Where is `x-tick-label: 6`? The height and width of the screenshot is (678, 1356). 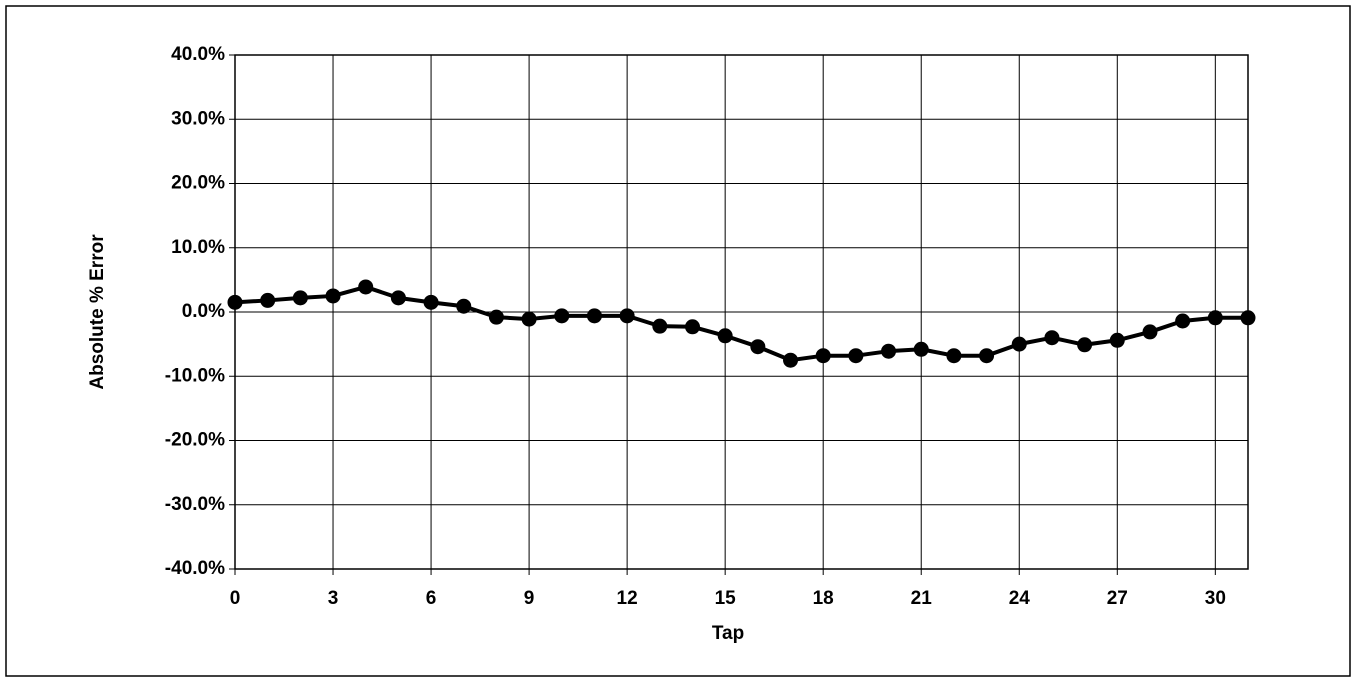
x-tick-label: 6 is located at coordinates (431, 598).